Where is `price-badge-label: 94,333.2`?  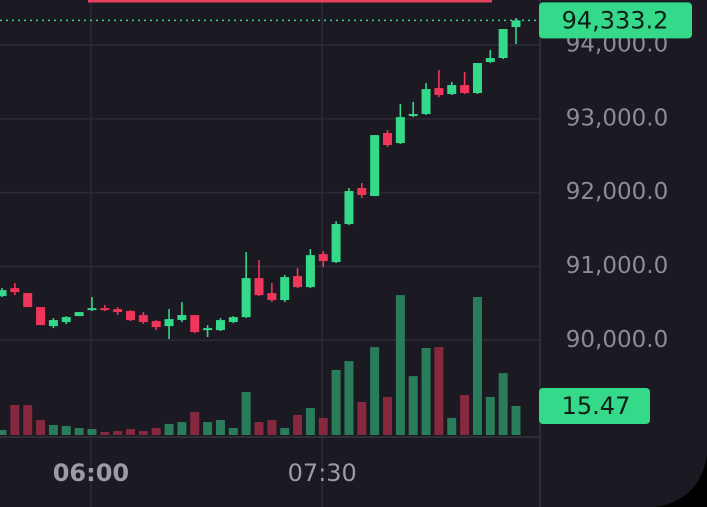
price-badge-label: 94,333.2 is located at coordinates (615, 20).